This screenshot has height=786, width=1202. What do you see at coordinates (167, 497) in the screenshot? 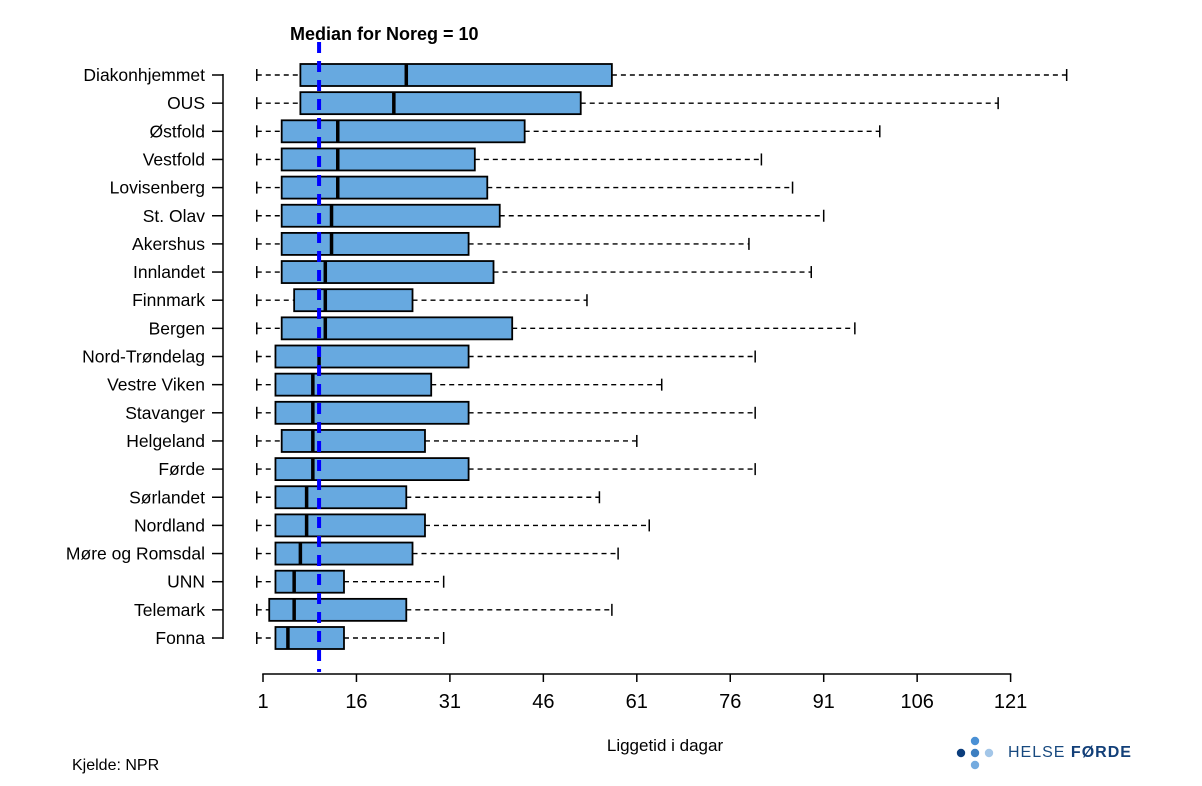
I see `row-label: Sørlandet` at bounding box center [167, 497].